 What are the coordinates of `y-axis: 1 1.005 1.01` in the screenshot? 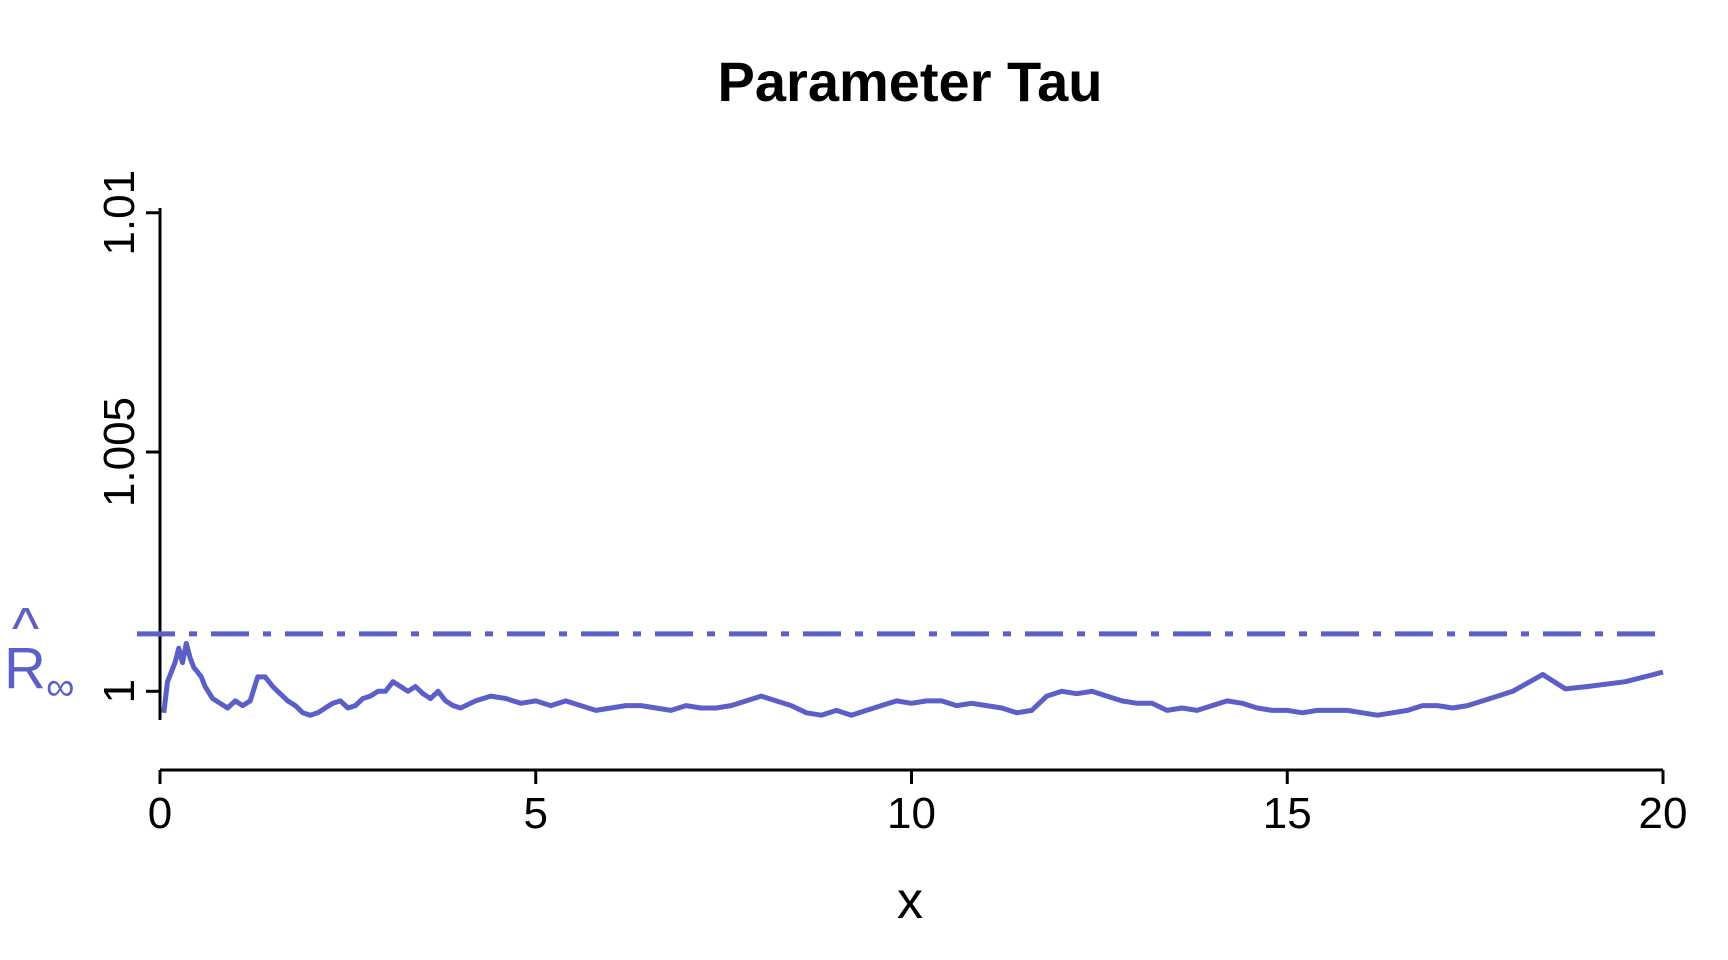 It's located at (128, 445).